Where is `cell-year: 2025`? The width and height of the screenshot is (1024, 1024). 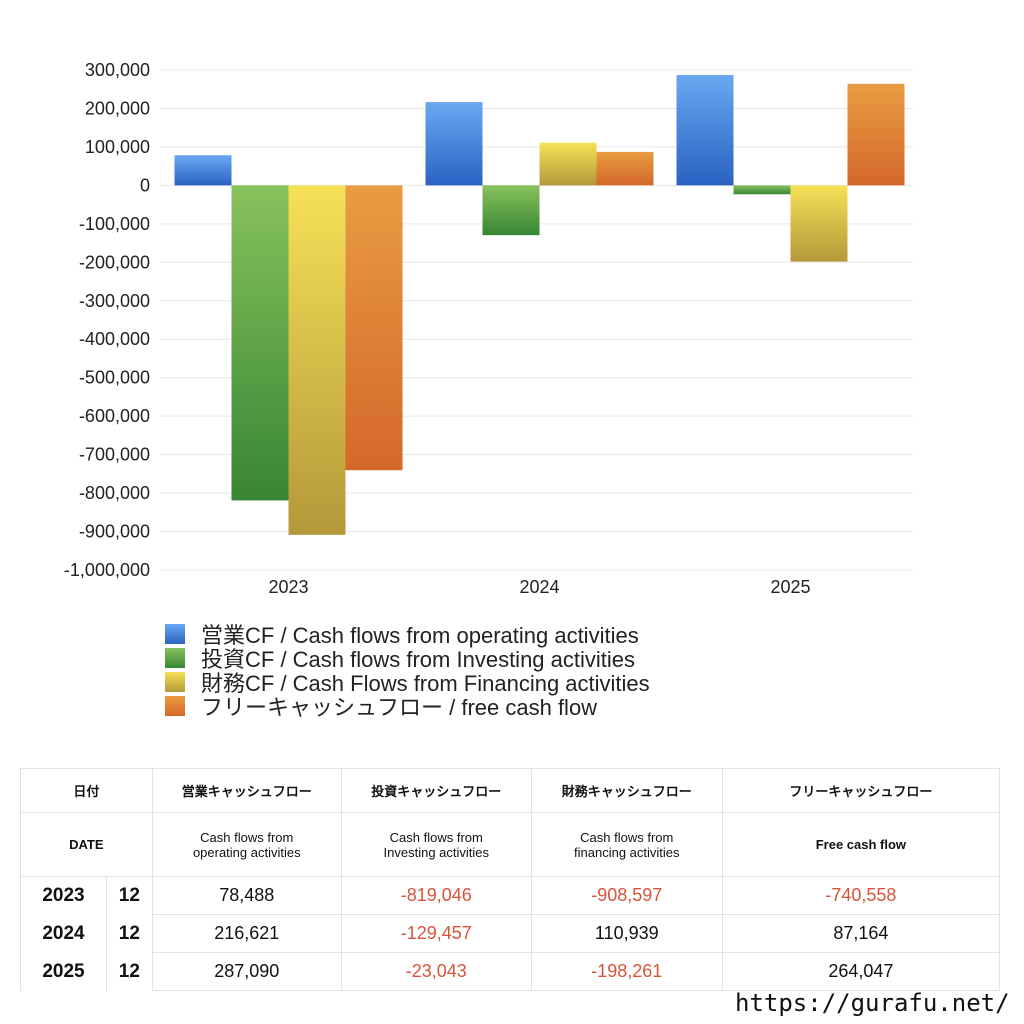
cell-year: 2025 is located at coordinates (63, 971).